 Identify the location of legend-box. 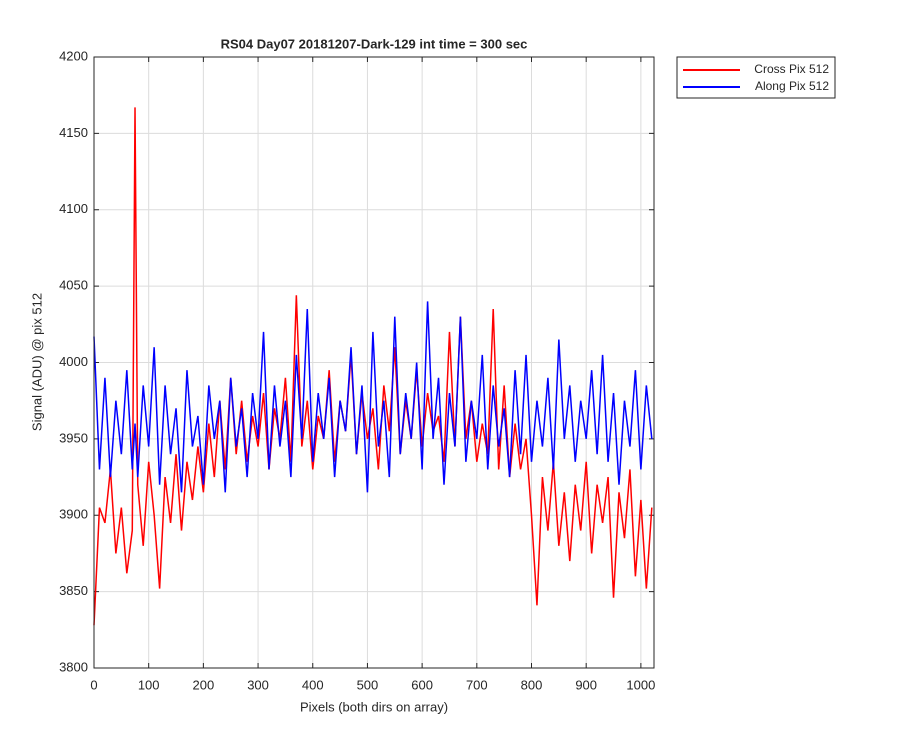
(756, 77).